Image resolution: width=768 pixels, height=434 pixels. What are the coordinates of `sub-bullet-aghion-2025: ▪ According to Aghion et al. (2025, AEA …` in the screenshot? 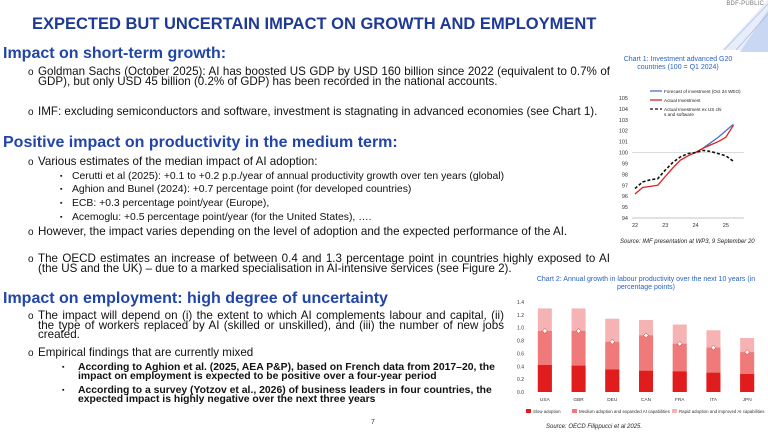 It's located at (285, 372).